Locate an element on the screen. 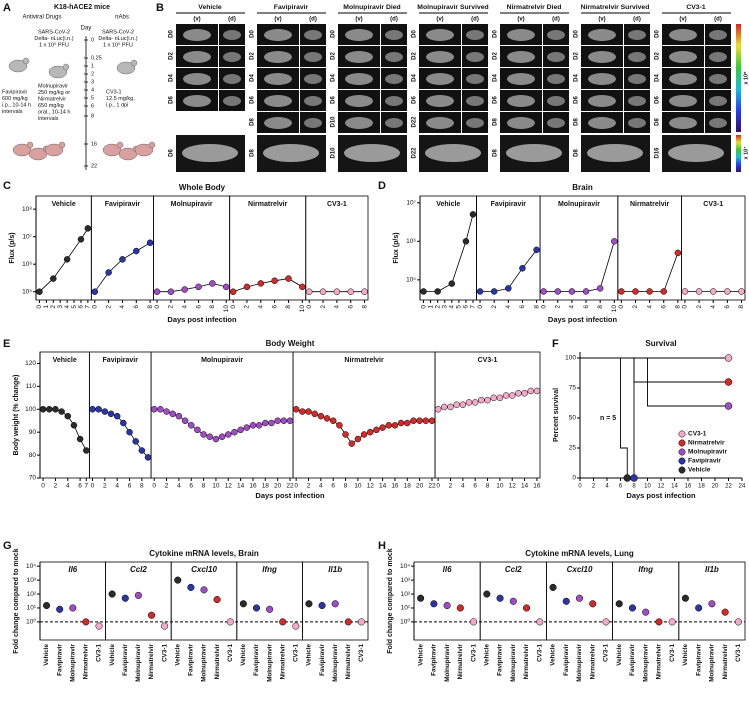  x-tick-label: 12 is located at coordinates (229, 486).